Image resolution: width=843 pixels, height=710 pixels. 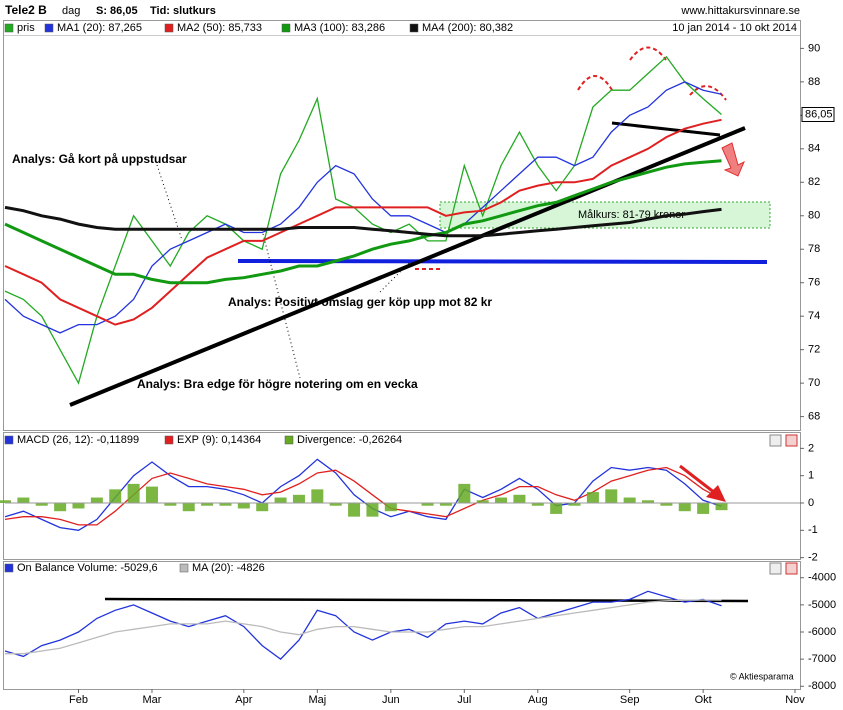 What do you see at coordinates (814, 216) in the screenshot?
I see `y-tick-label: 80` at bounding box center [814, 216].